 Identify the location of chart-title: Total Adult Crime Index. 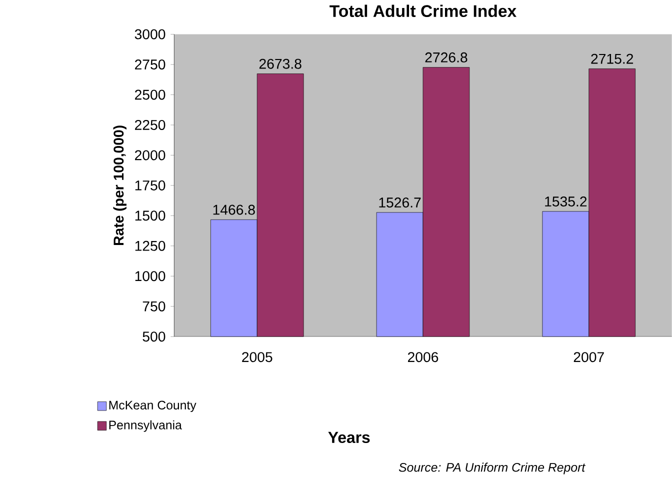
(423, 11).